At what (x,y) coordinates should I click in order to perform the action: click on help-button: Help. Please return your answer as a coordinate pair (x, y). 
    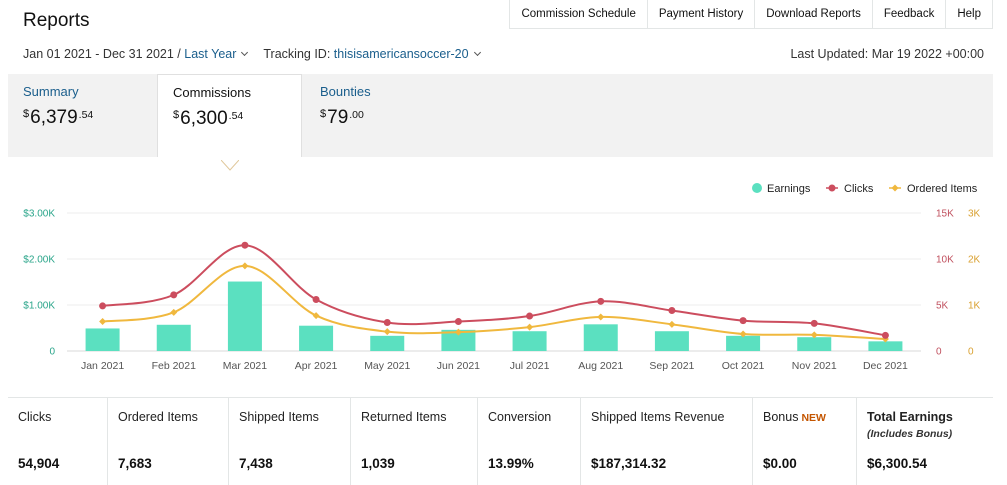
    Looking at the image, I should click on (969, 14).